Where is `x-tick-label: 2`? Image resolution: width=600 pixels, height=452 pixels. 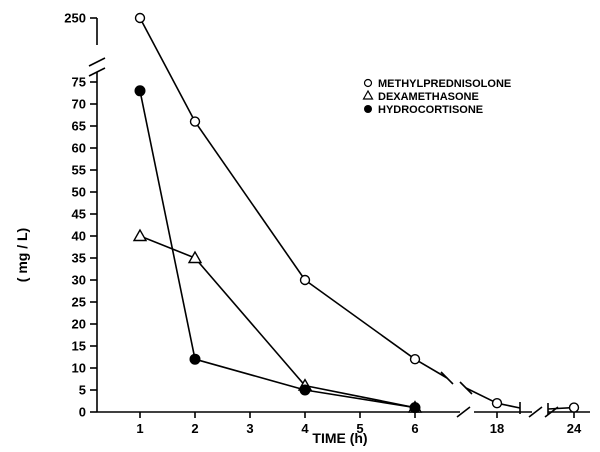
x-tick-label: 2 is located at coordinates (194, 428).